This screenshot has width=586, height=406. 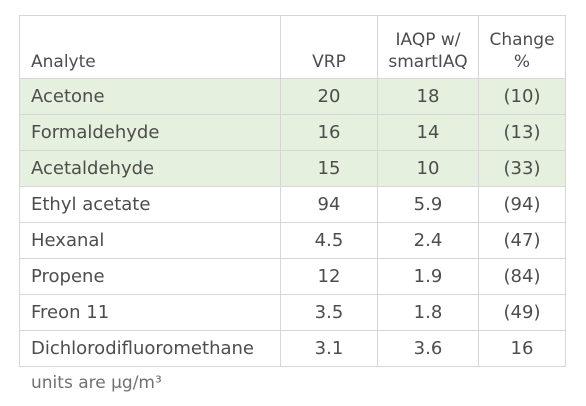 What do you see at coordinates (522, 132) in the screenshot?
I see `cell-change: (13)` at bounding box center [522, 132].